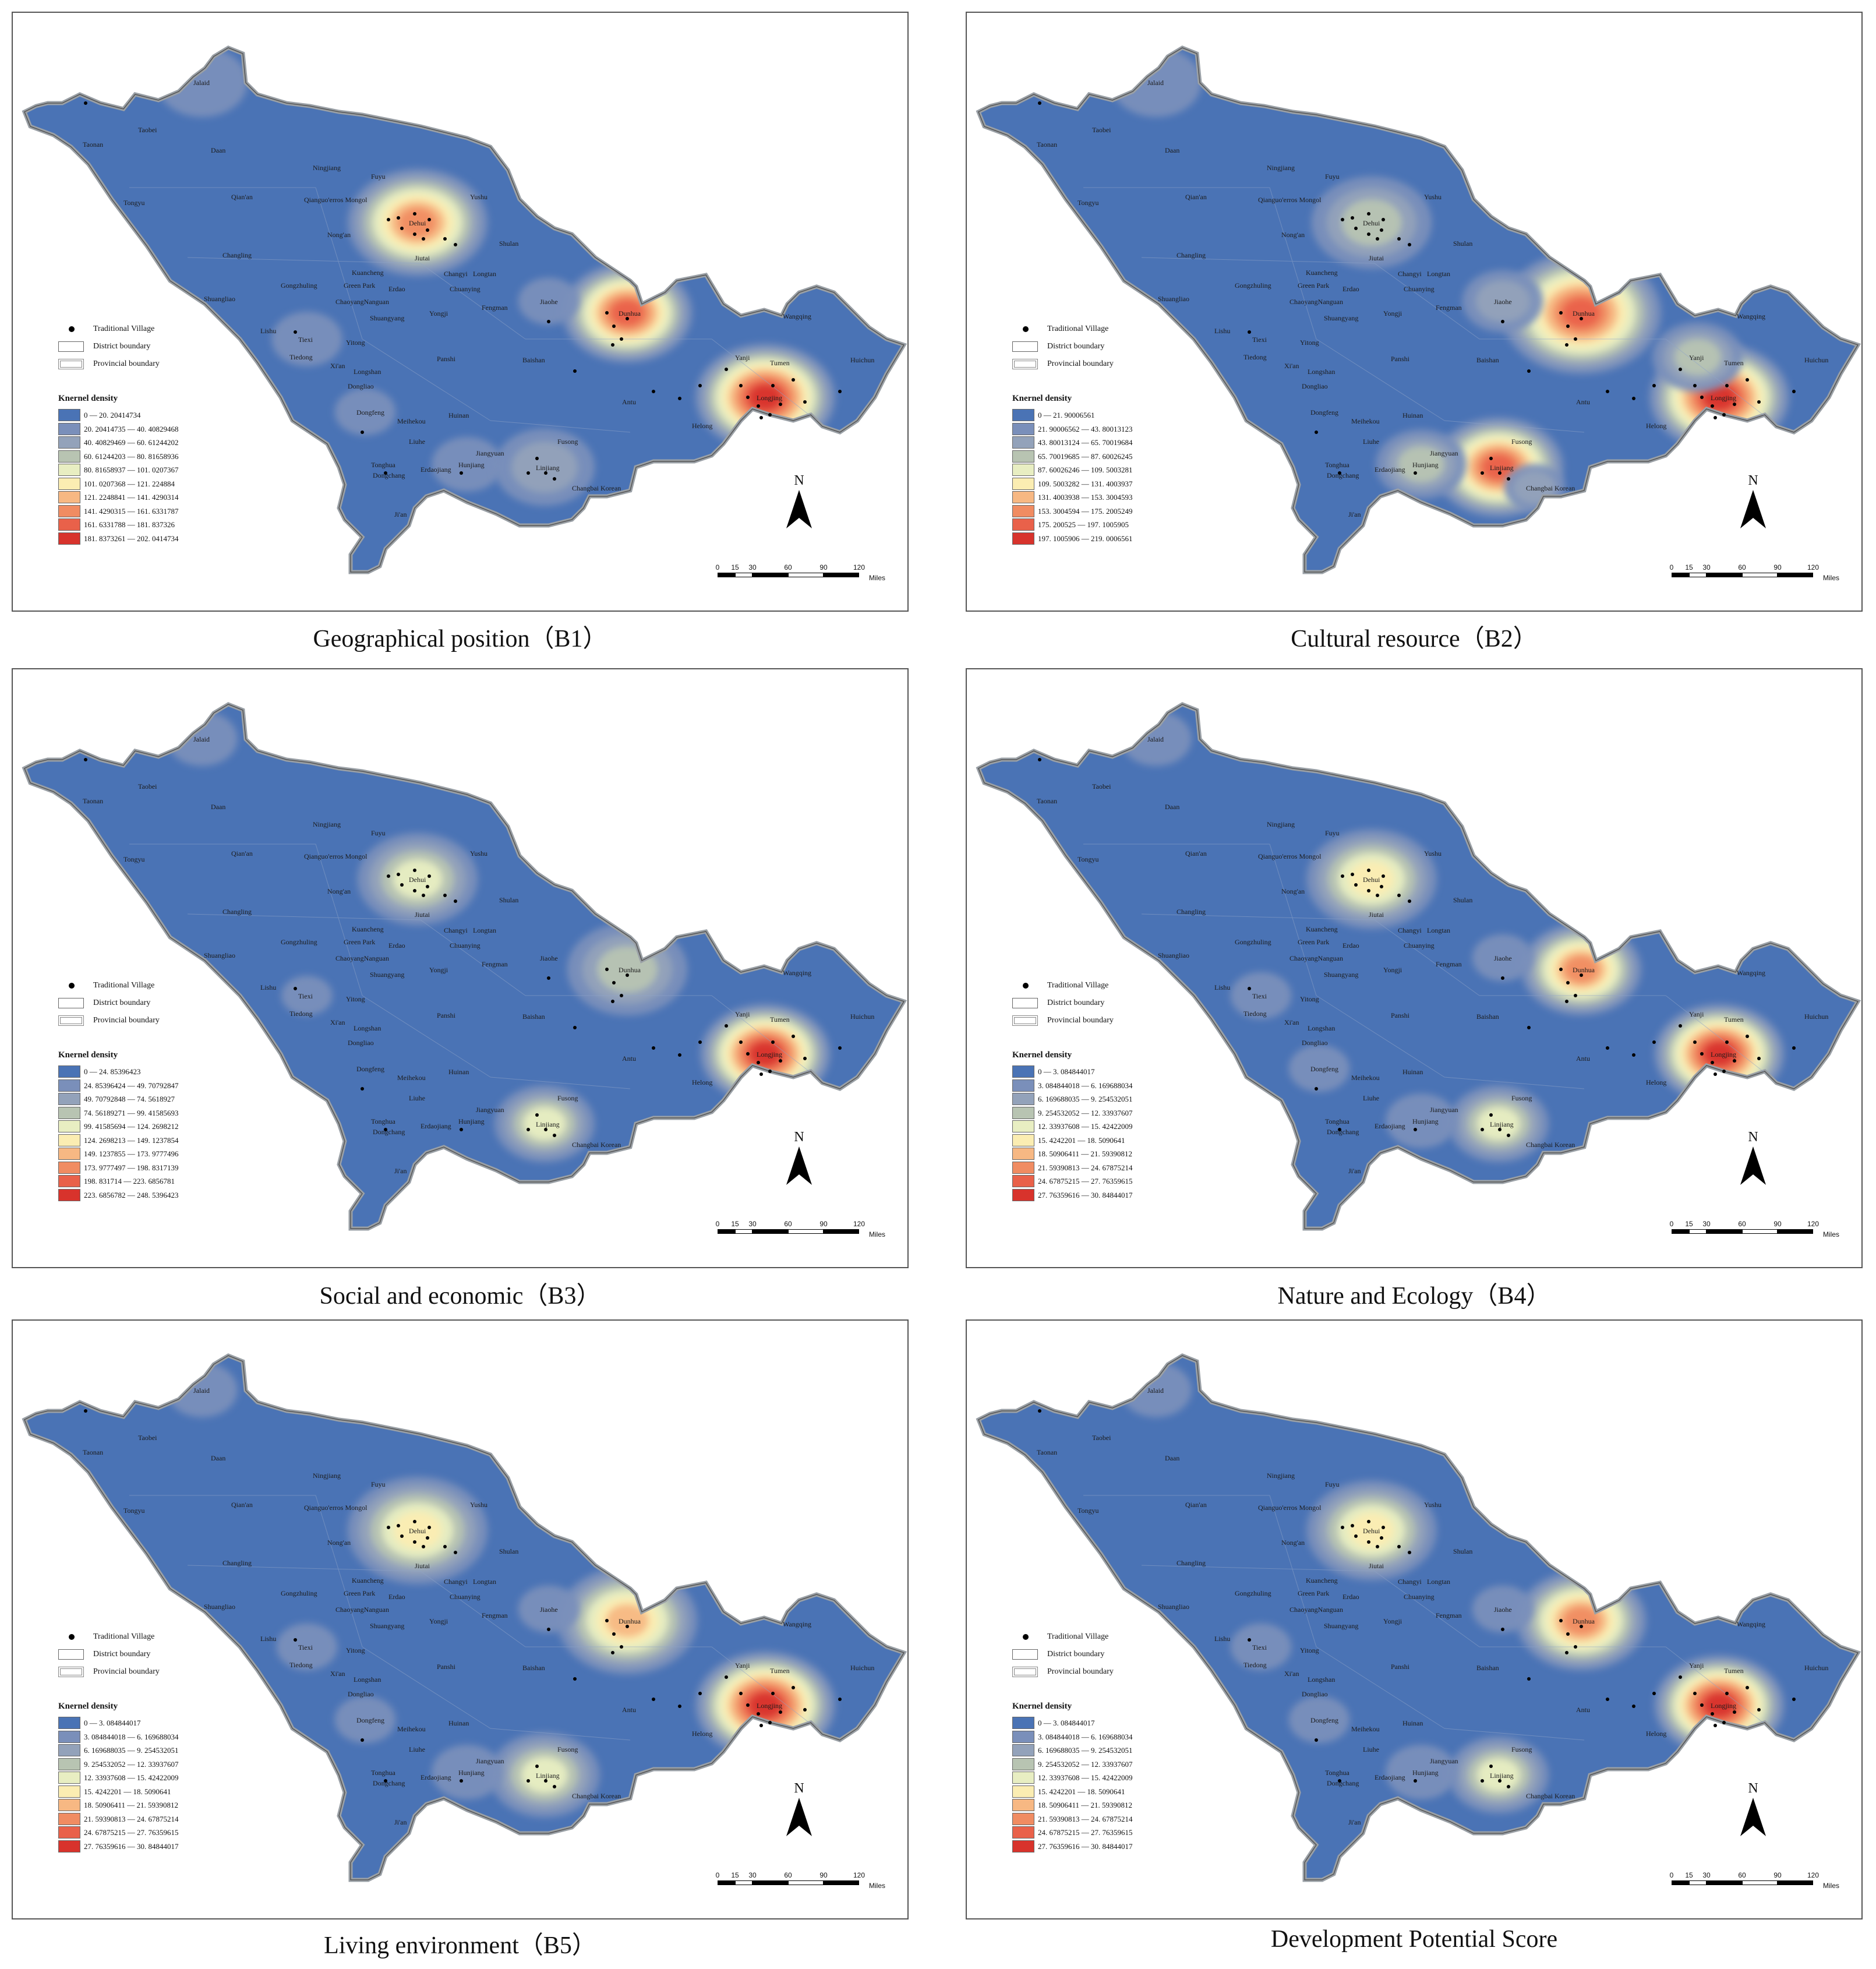 Image resolution: width=1876 pixels, height=1969 pixels. I want to click on hotspot-yanji, so click(1698, 357).